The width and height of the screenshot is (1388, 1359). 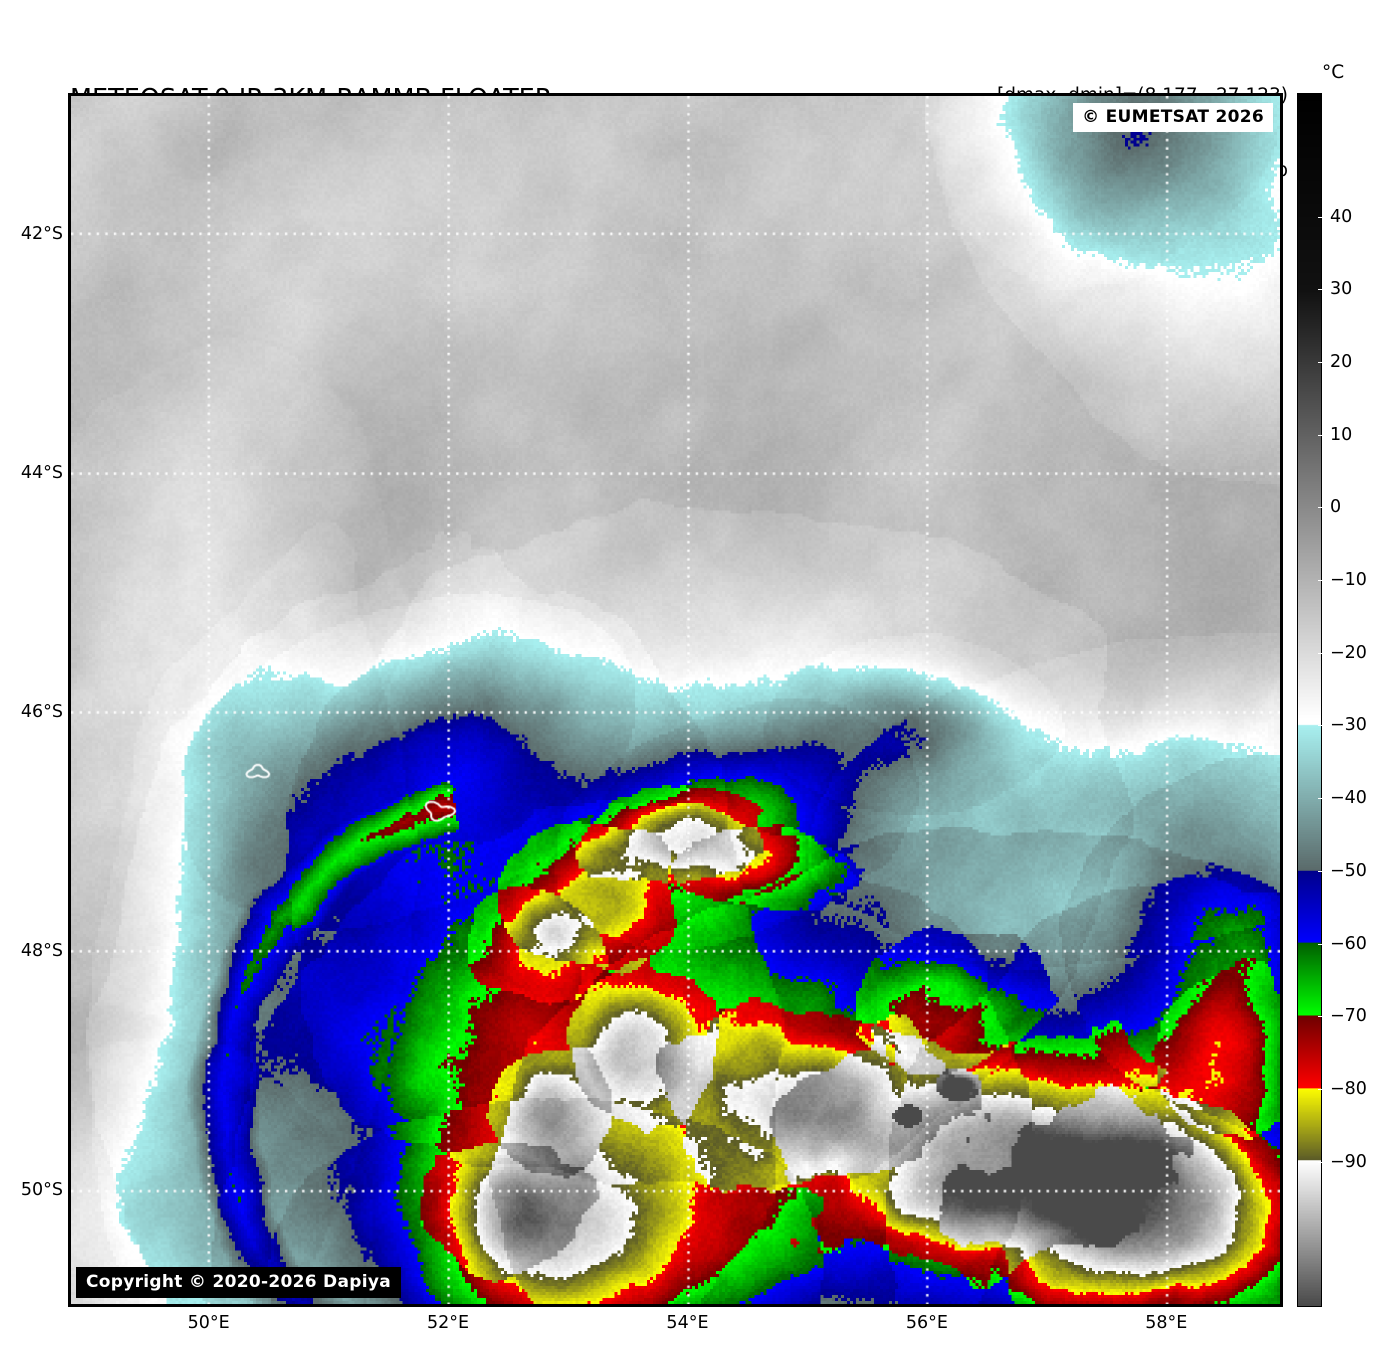 I want to click on colorbar-tick-20: 20, so click(x=1341, y=361).